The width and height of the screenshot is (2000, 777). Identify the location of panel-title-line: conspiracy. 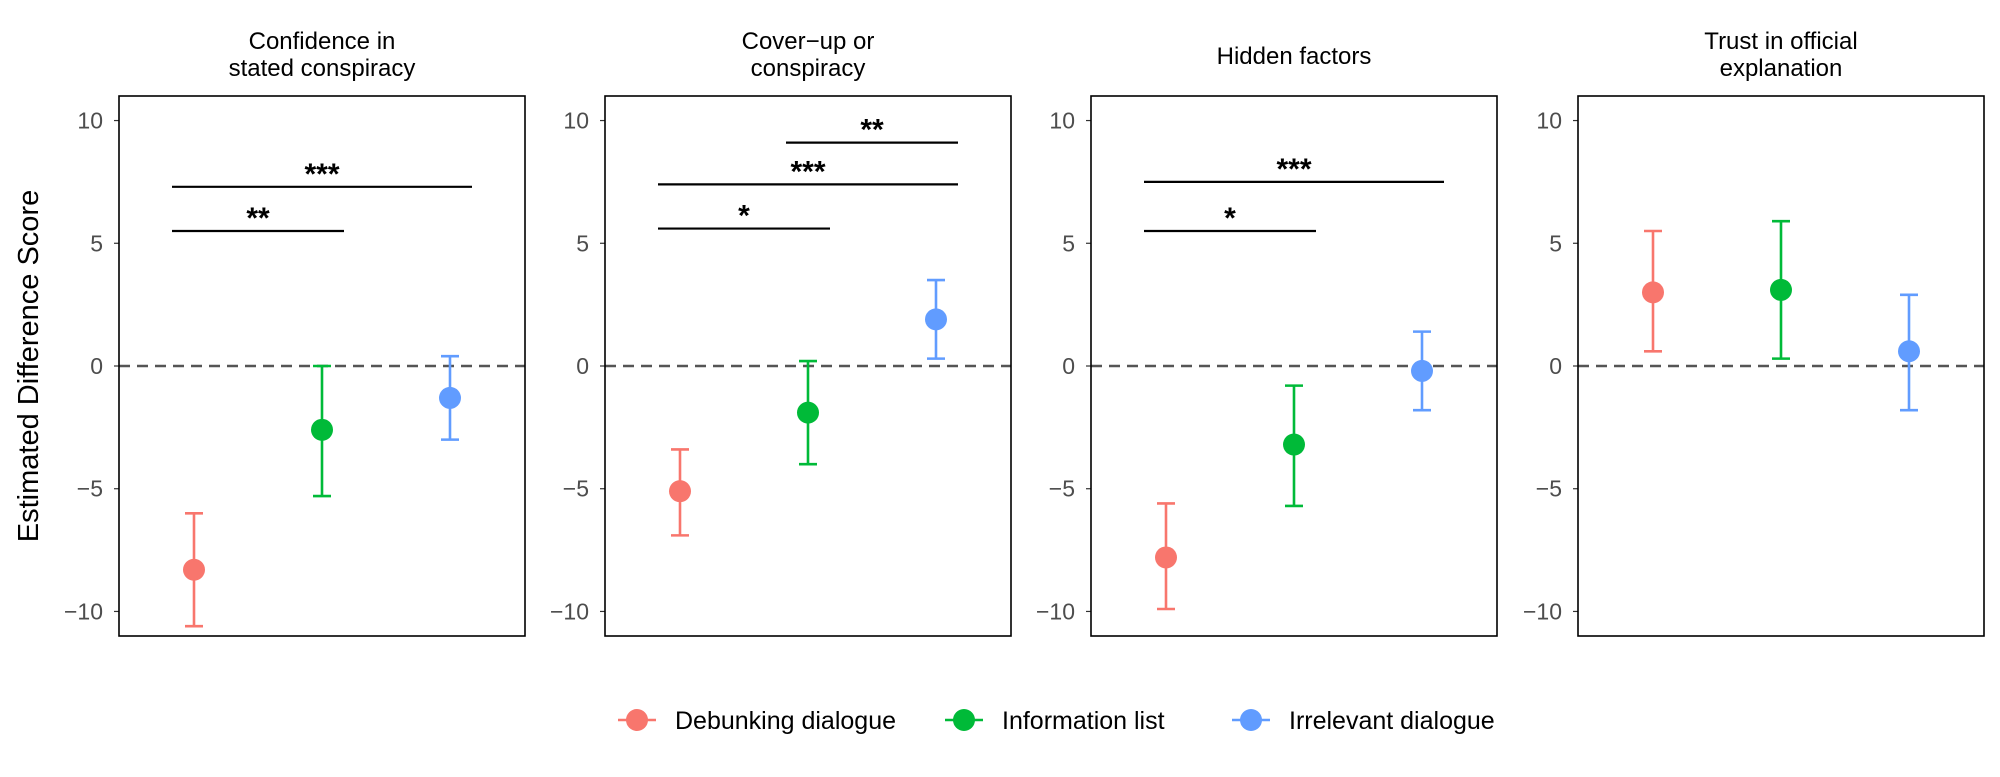
(808, 68).